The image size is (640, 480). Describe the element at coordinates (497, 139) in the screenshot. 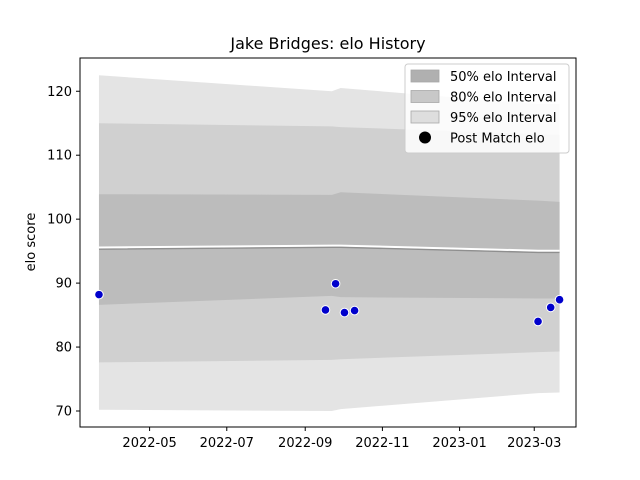

I see `legend-label: Post Match elo` at that location.